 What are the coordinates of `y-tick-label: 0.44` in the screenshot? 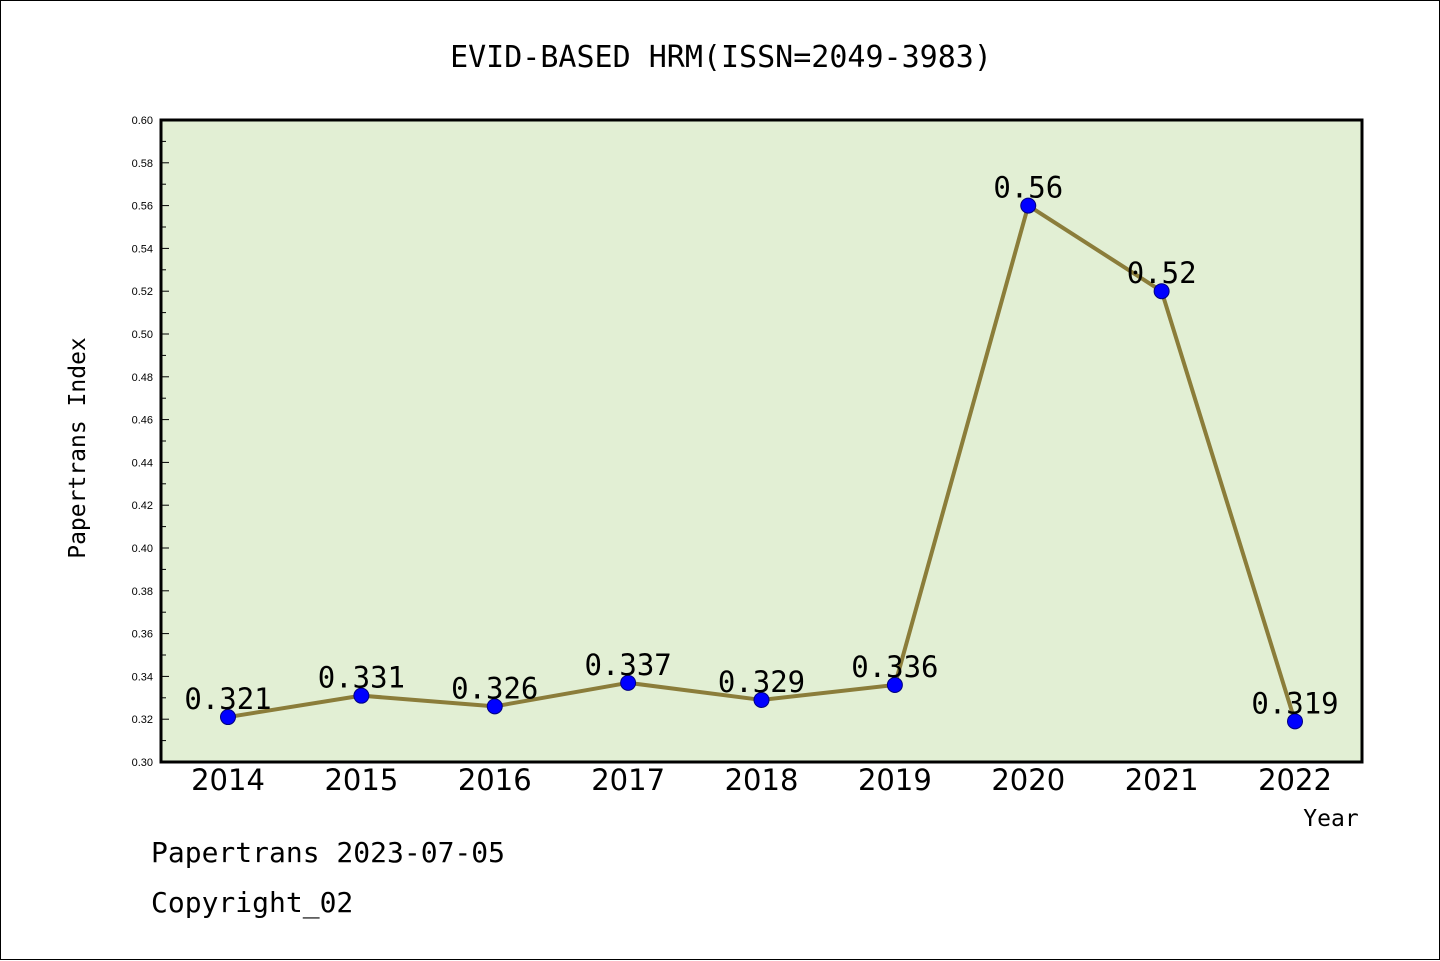 It's located at (142, 463).